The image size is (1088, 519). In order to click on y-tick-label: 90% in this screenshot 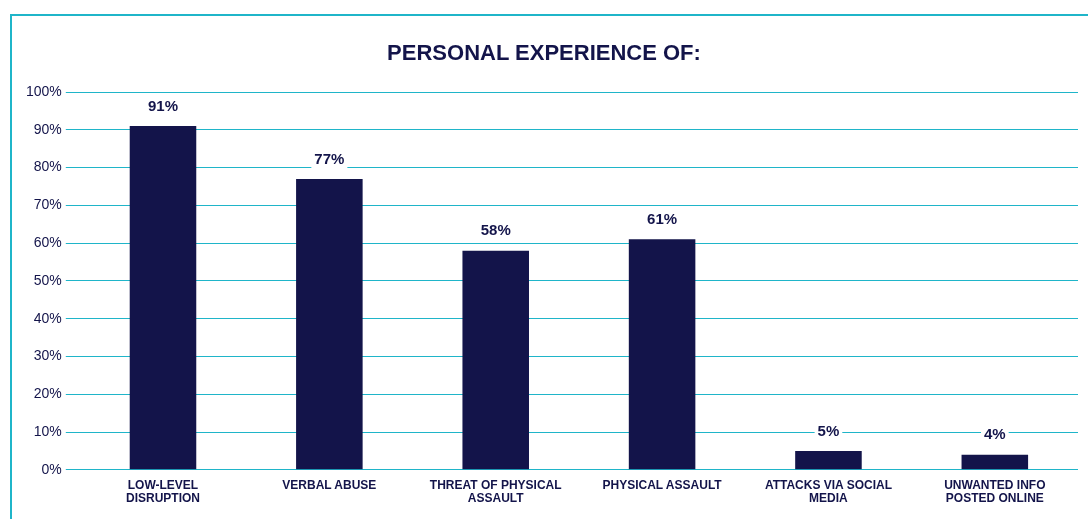, I will do `click(47, 128)`.